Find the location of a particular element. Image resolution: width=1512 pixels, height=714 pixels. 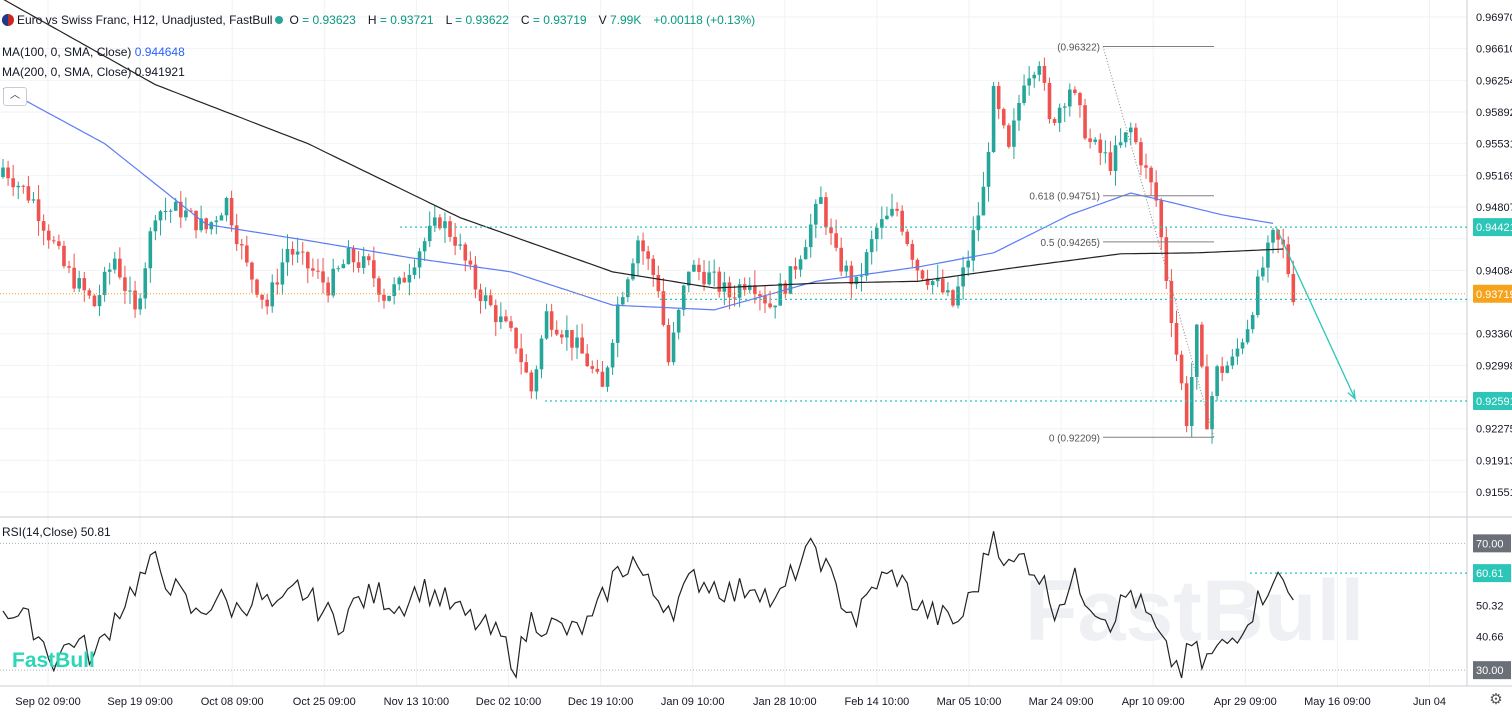

fib-level-label: 0.618 (0.94751) is located at coordinates (1064, 197).